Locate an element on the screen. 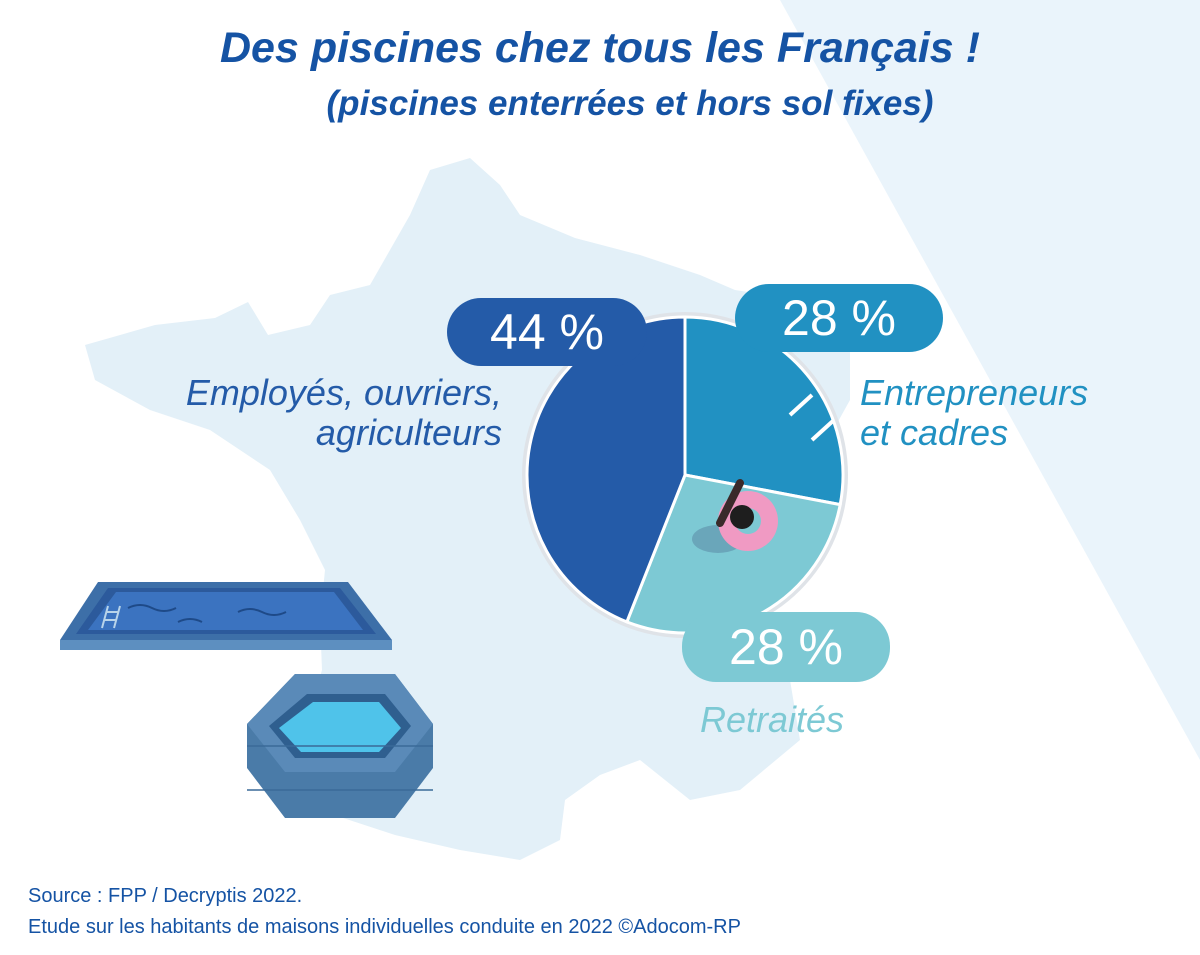  category-label-employes-line1: Employés, ouvriers, is located at coordinates (343, 392).